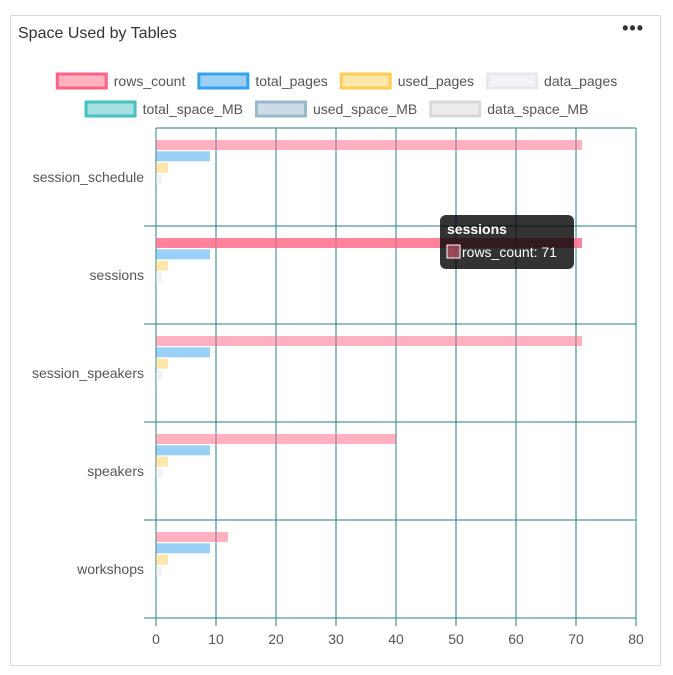 This screenshot has height=675, width=673. I want to click on y-tick-label-workshops: workshops, so click(110, 569).